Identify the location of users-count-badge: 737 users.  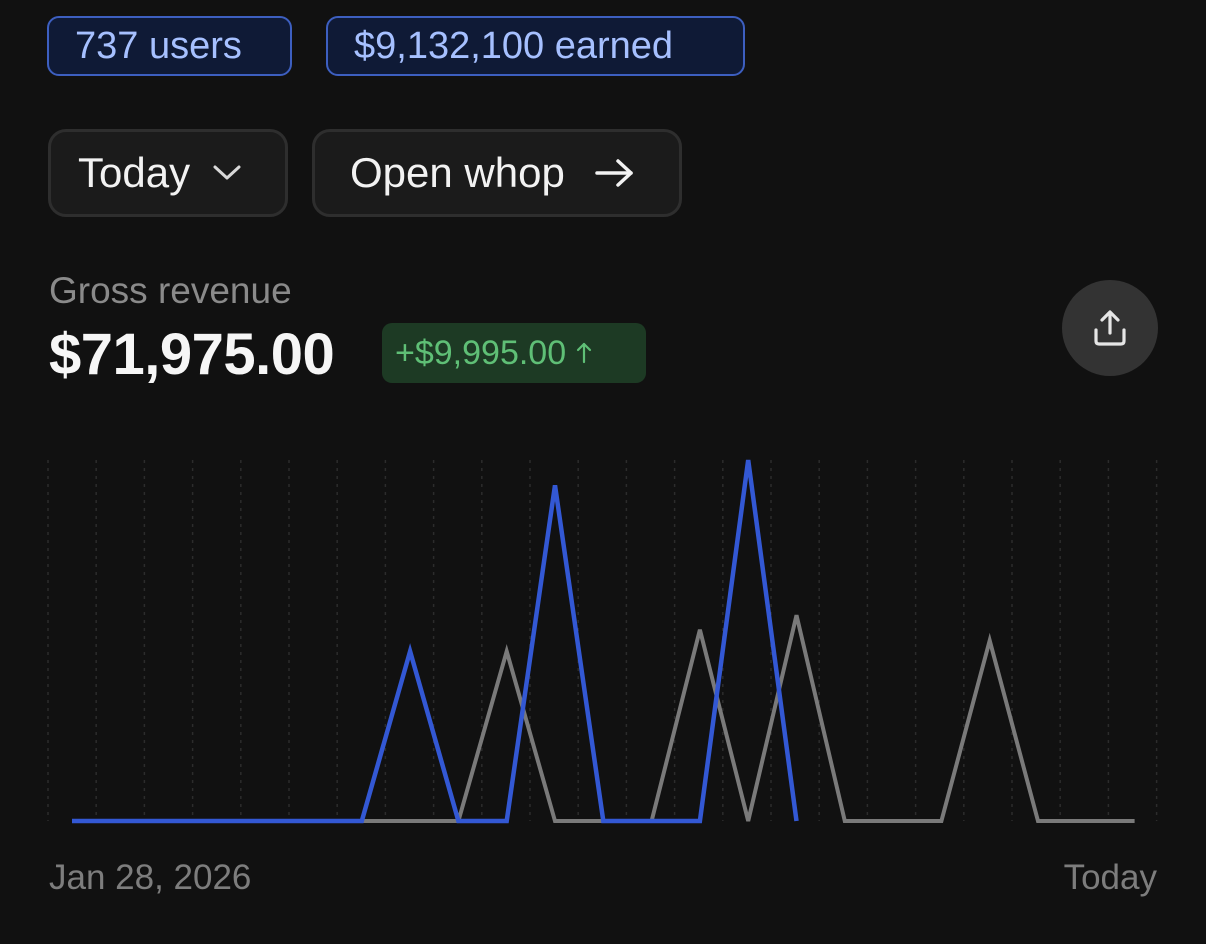
(169, 46).